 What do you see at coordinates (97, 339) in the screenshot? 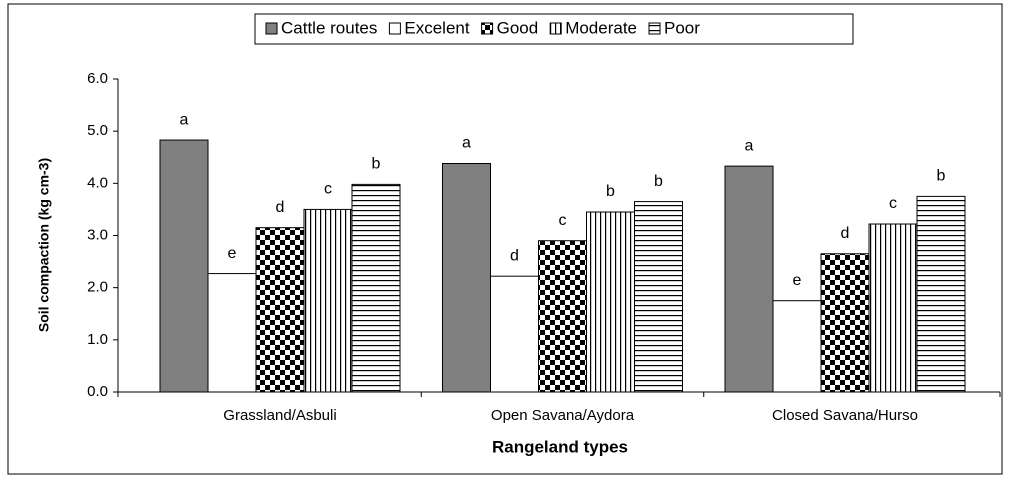
I see `y-tick-label: 1.0` at bounding box center [97, 339].